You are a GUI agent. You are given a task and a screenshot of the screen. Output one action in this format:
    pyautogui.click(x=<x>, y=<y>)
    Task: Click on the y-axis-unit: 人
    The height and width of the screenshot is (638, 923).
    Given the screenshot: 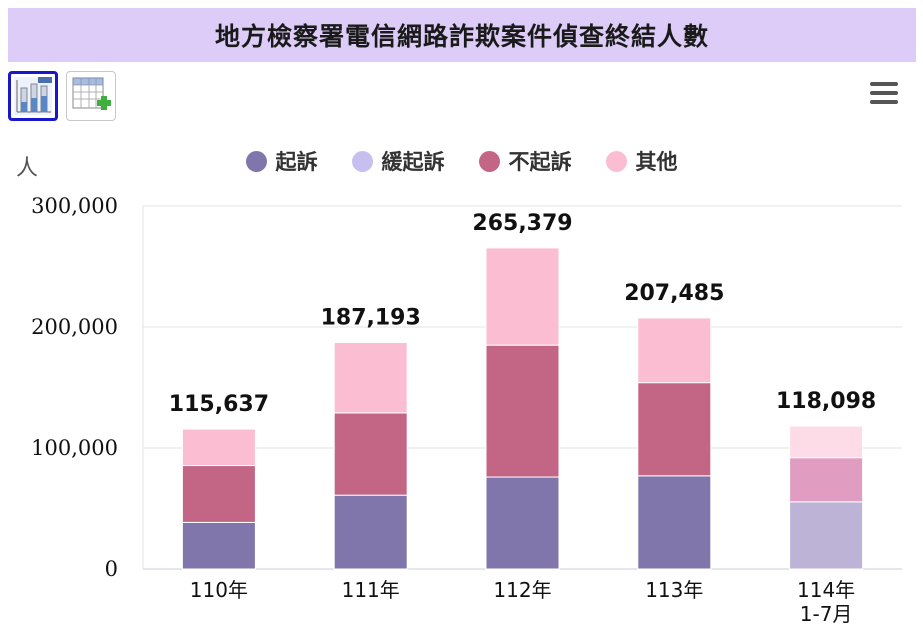 What is the action you would take?
    pyautogui.click(x=27, y=168)
    